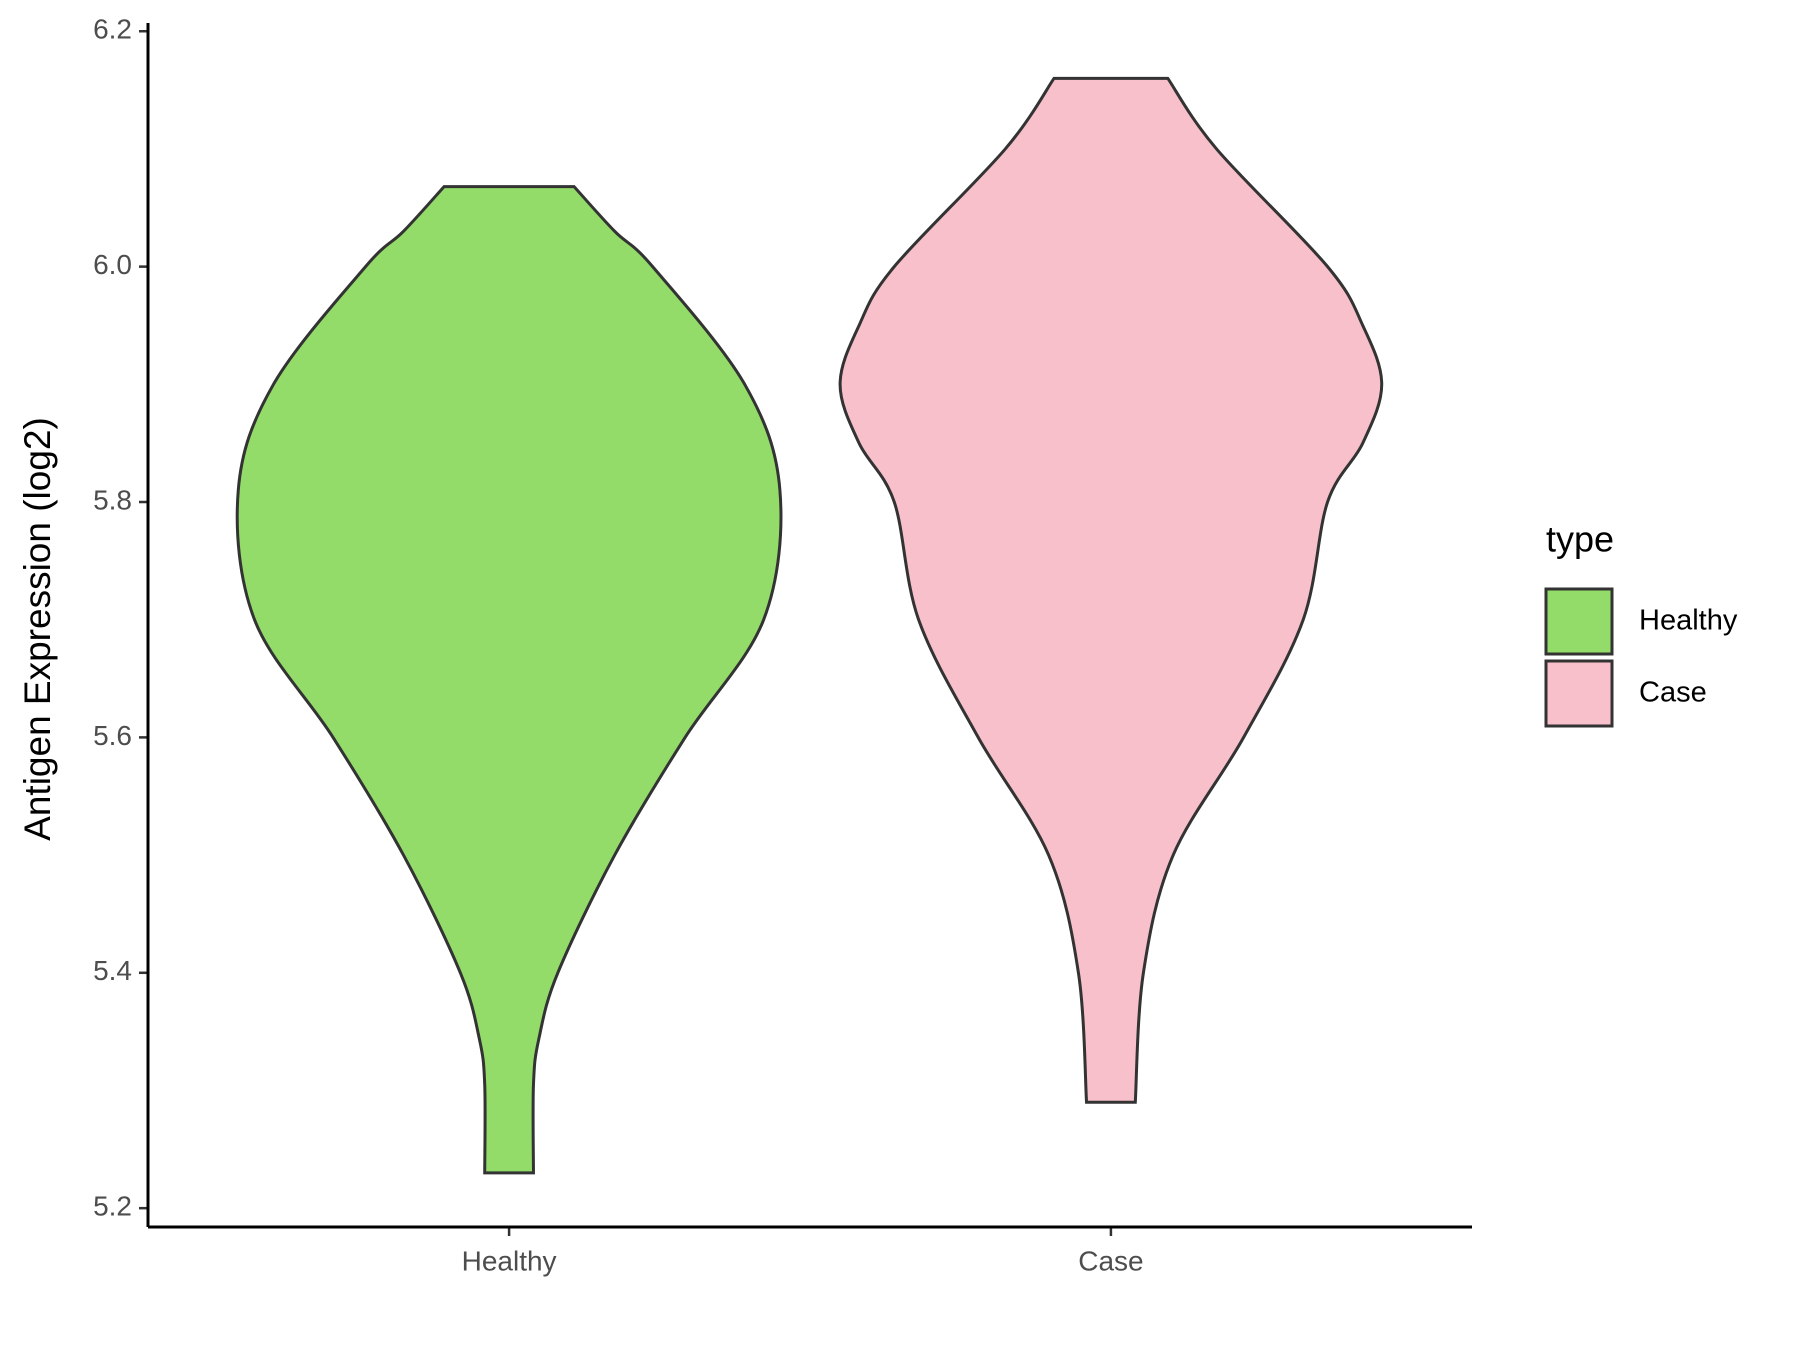 The height and width of the screenshot is (1350, 1800). I want to click on legend-label: Case, so click(1673, 693).